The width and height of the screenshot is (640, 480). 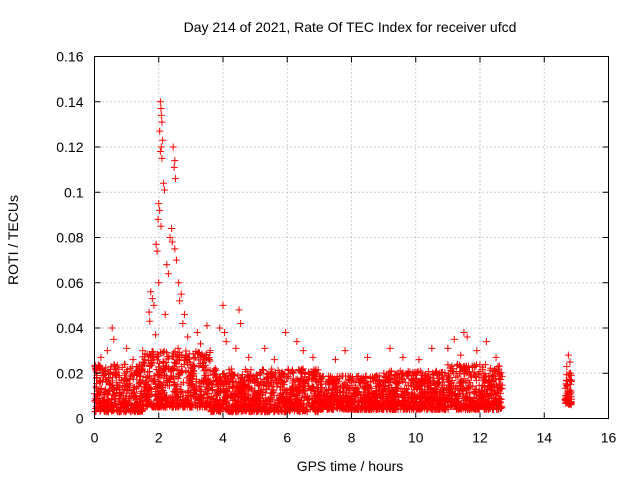 I want to click on dense-point-band, so click(x=333, y=381).